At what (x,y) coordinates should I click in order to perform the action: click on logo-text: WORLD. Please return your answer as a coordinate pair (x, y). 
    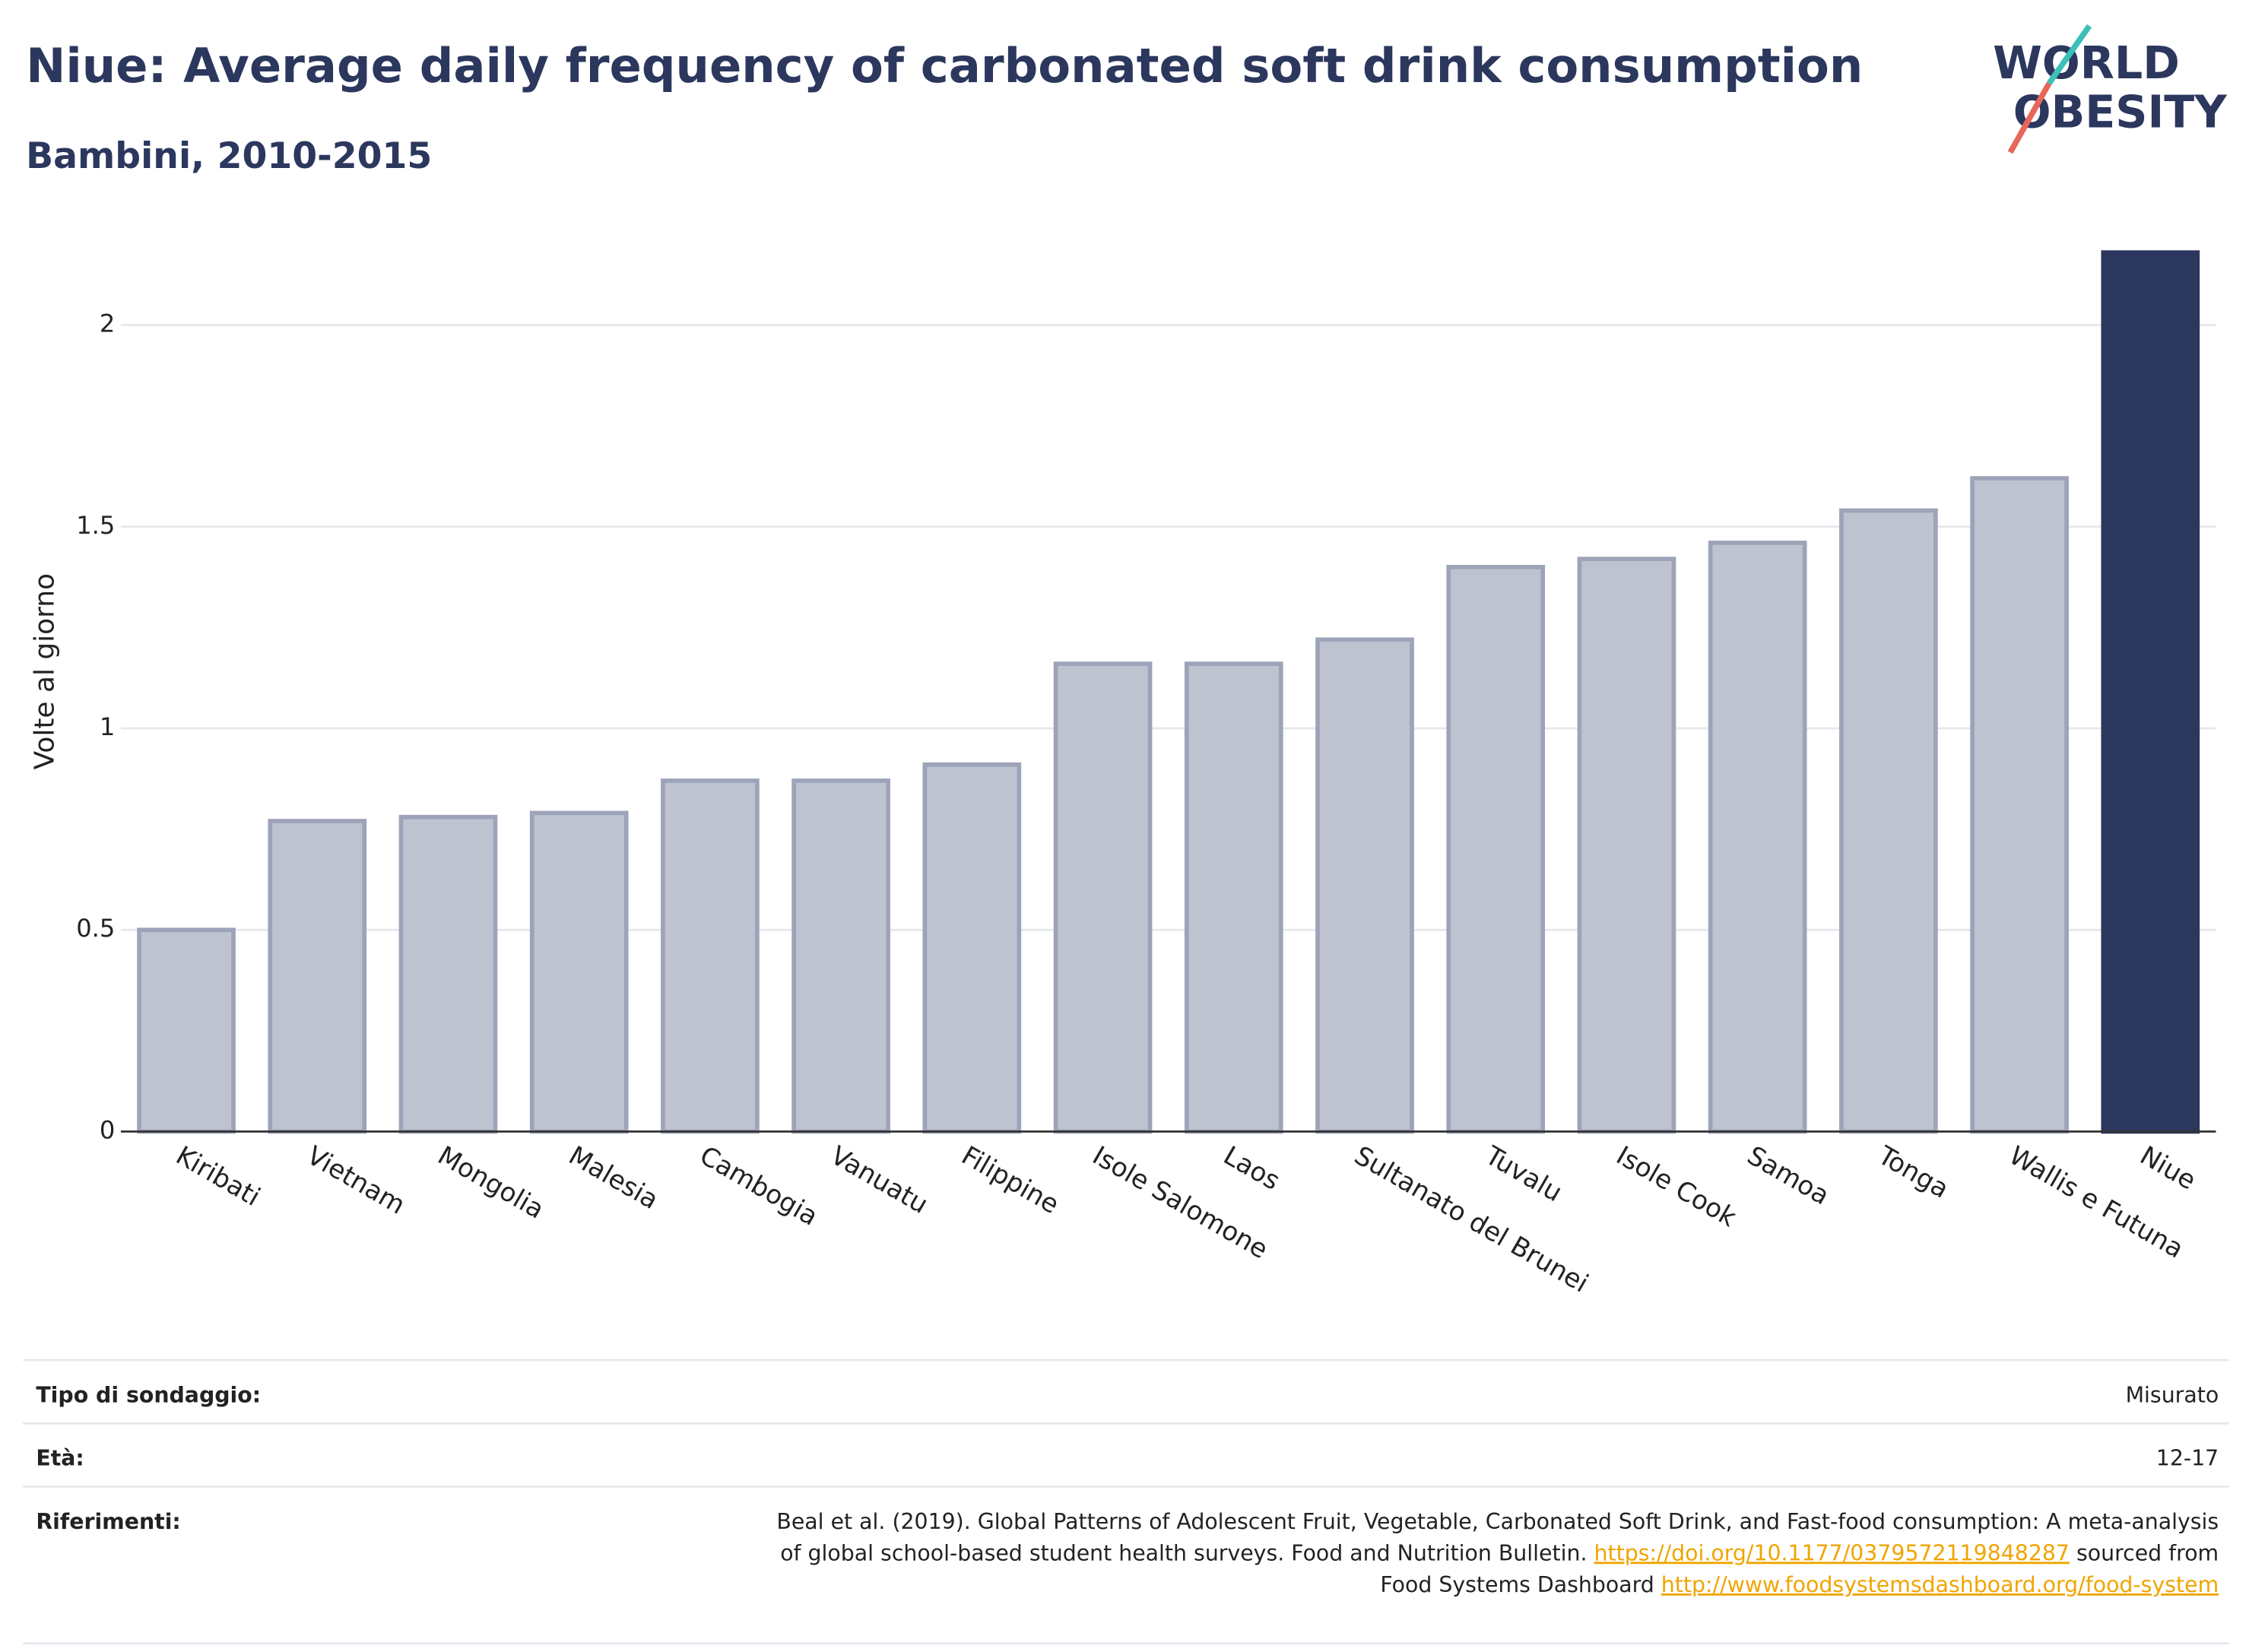
    Looking at the image, I should click on (2086, 63).